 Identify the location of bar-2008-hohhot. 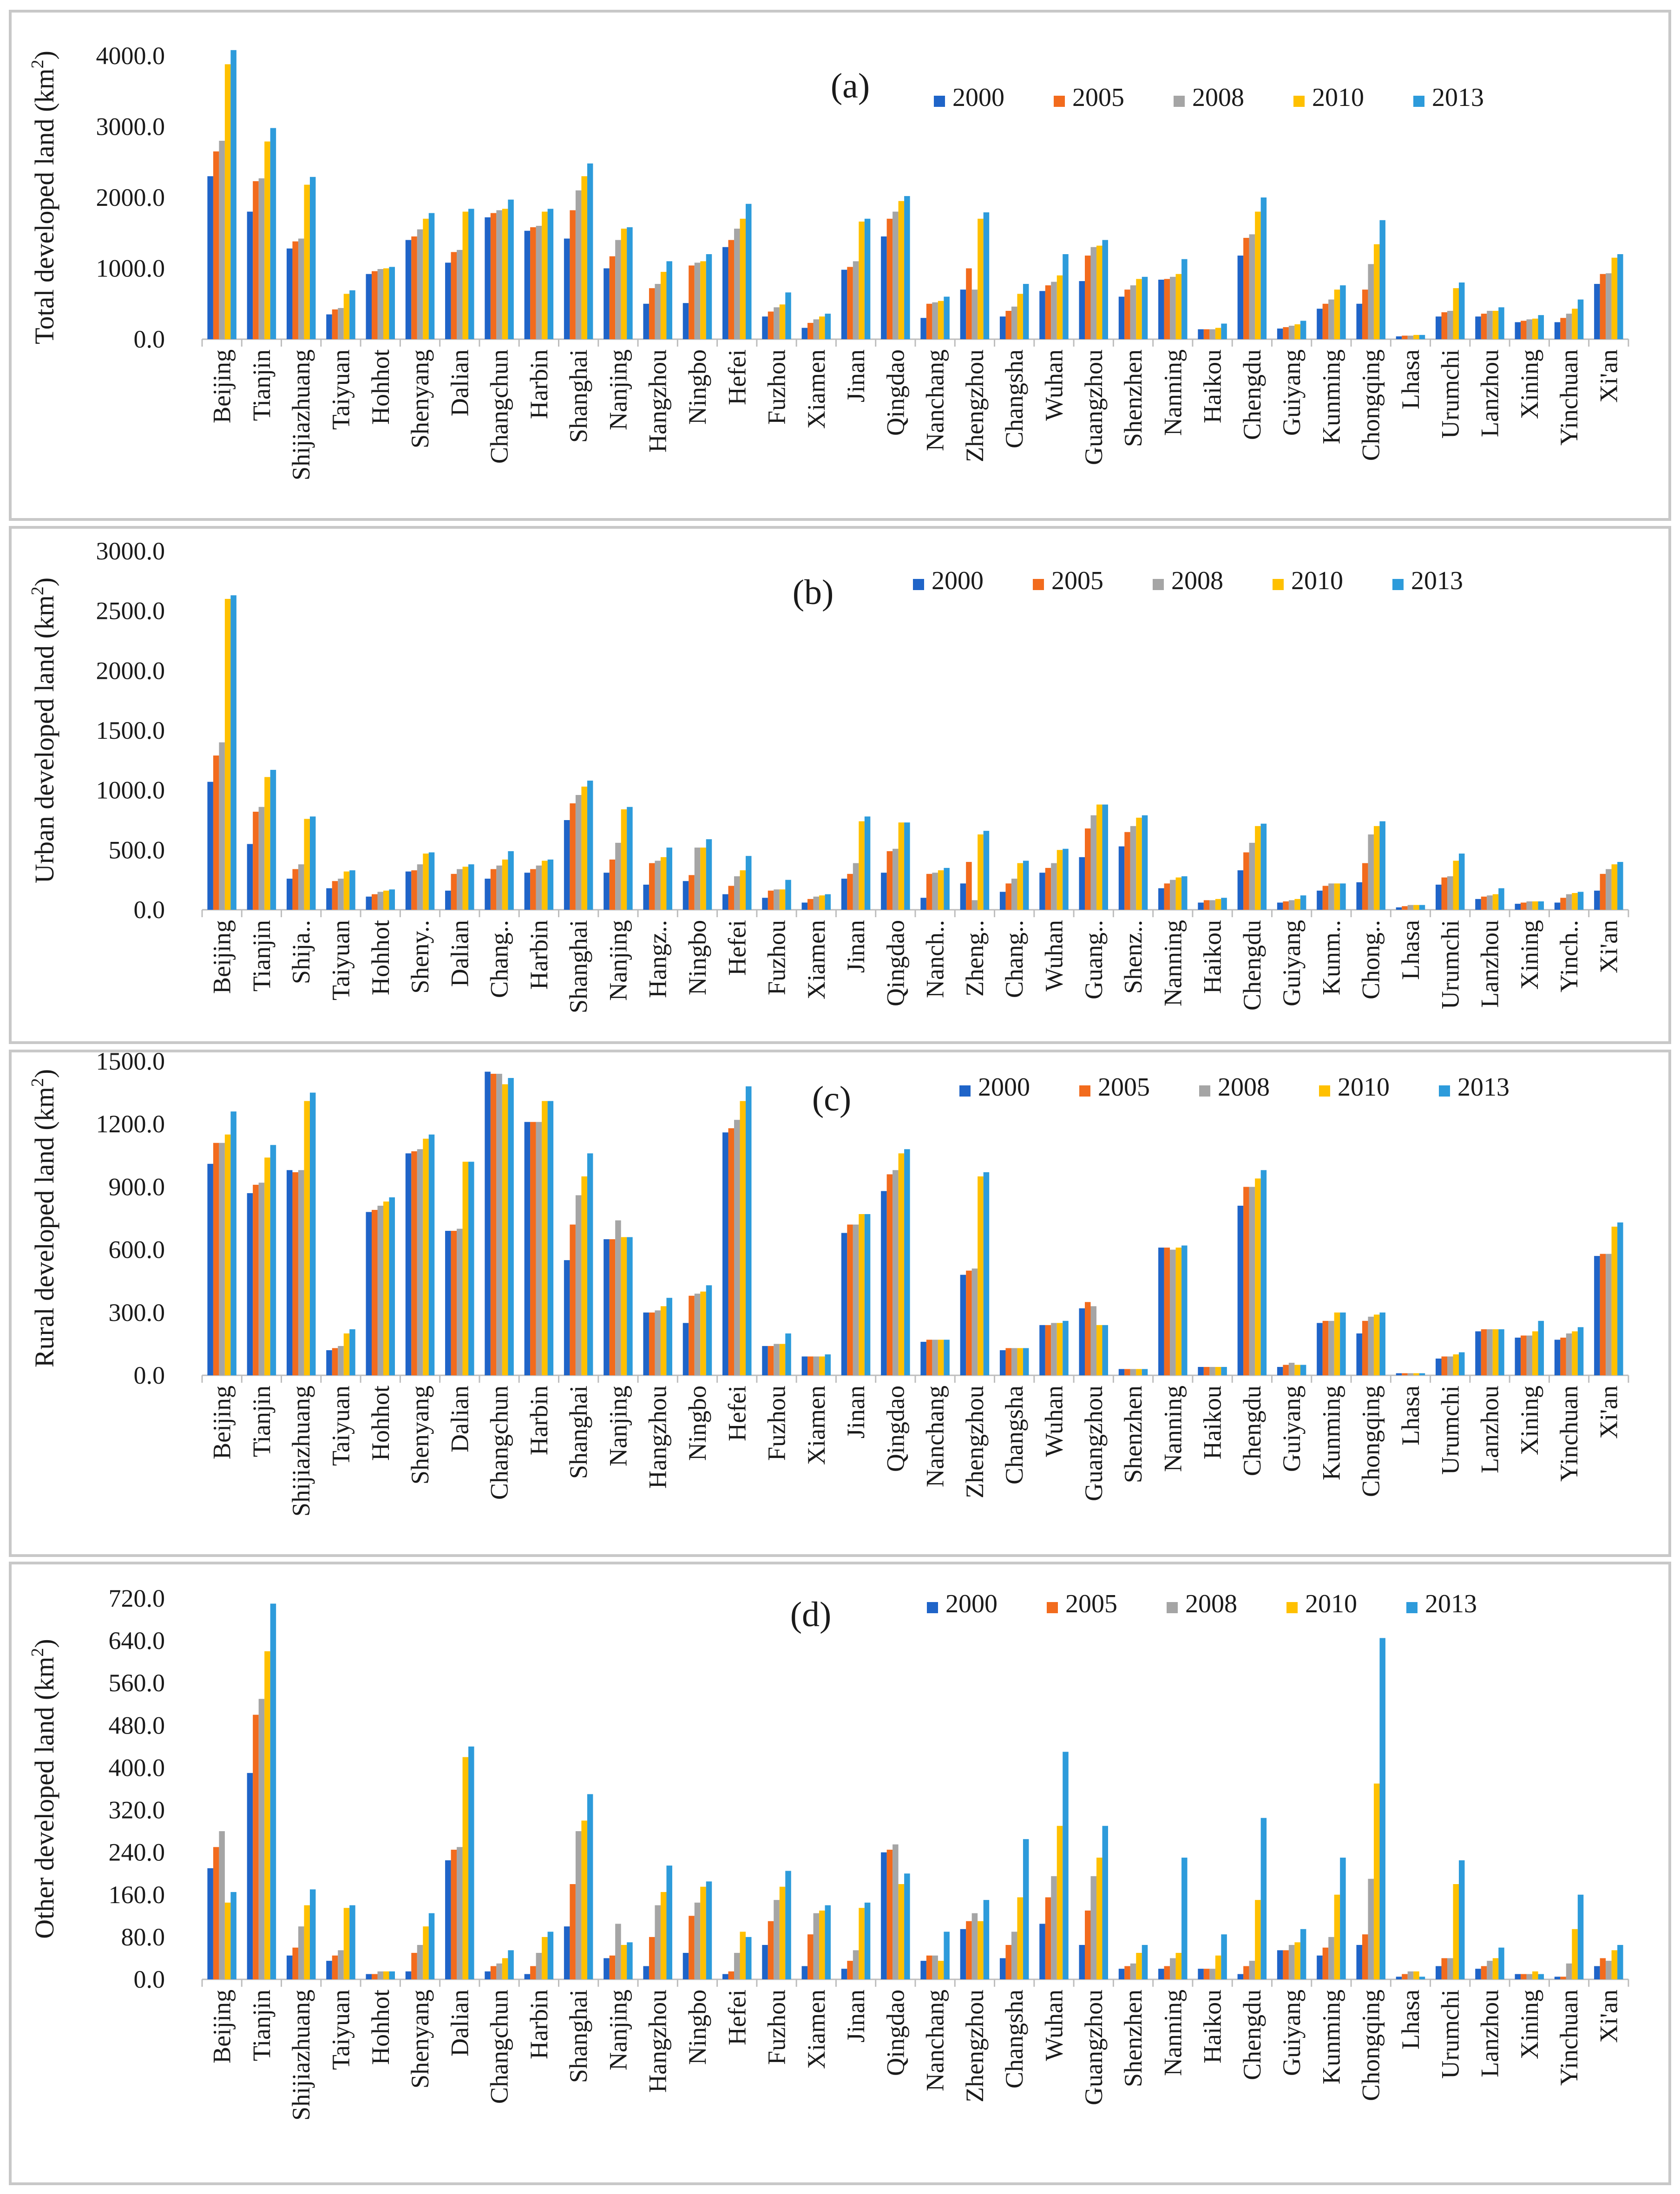
(380, 1975).